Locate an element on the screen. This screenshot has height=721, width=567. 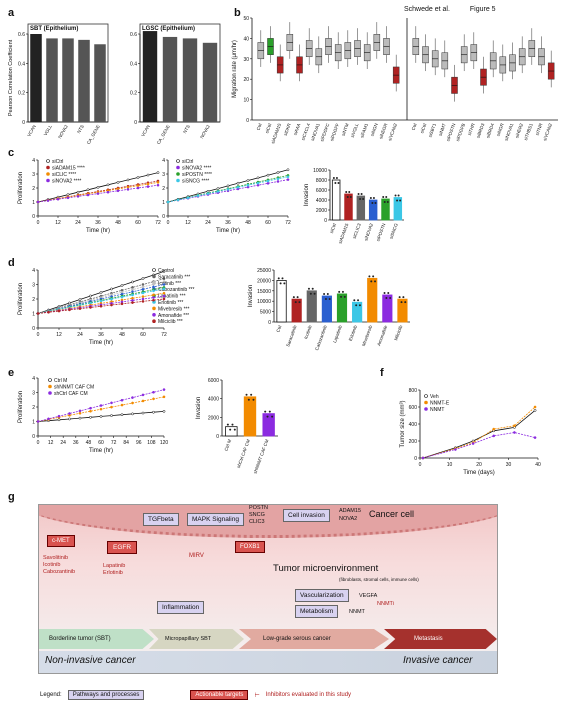
b-cat-label: siVCAN2 is located at coordinates (547, 131).